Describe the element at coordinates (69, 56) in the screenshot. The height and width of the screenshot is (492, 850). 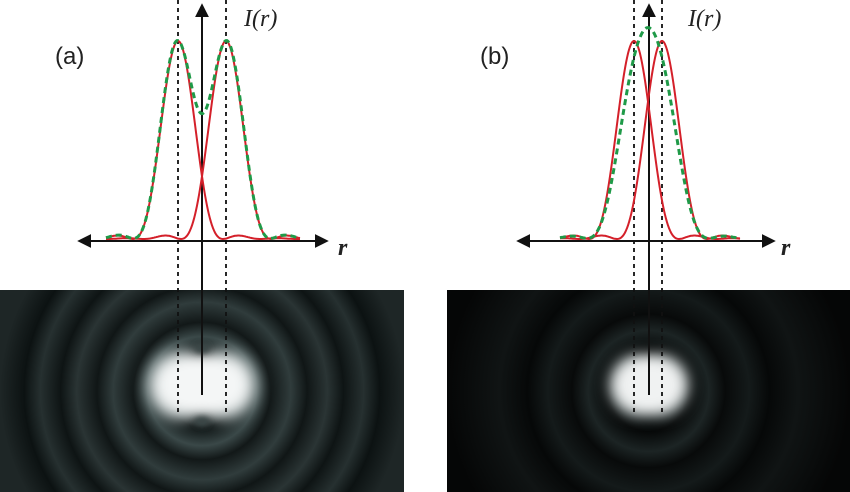
I see `panel-label-a: (a)` at that location.